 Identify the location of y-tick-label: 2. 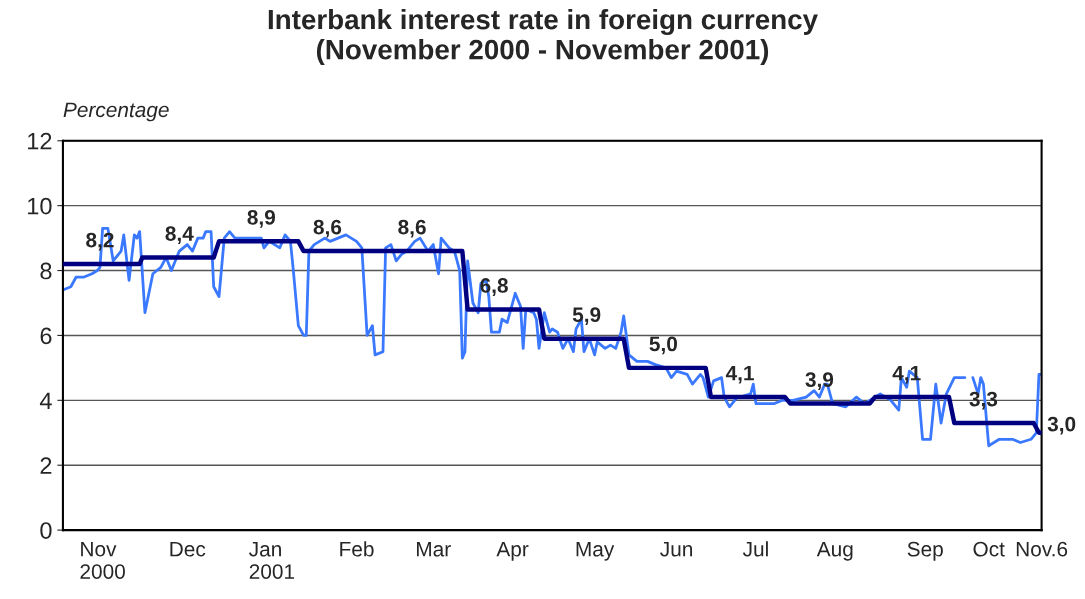
(46, 465).